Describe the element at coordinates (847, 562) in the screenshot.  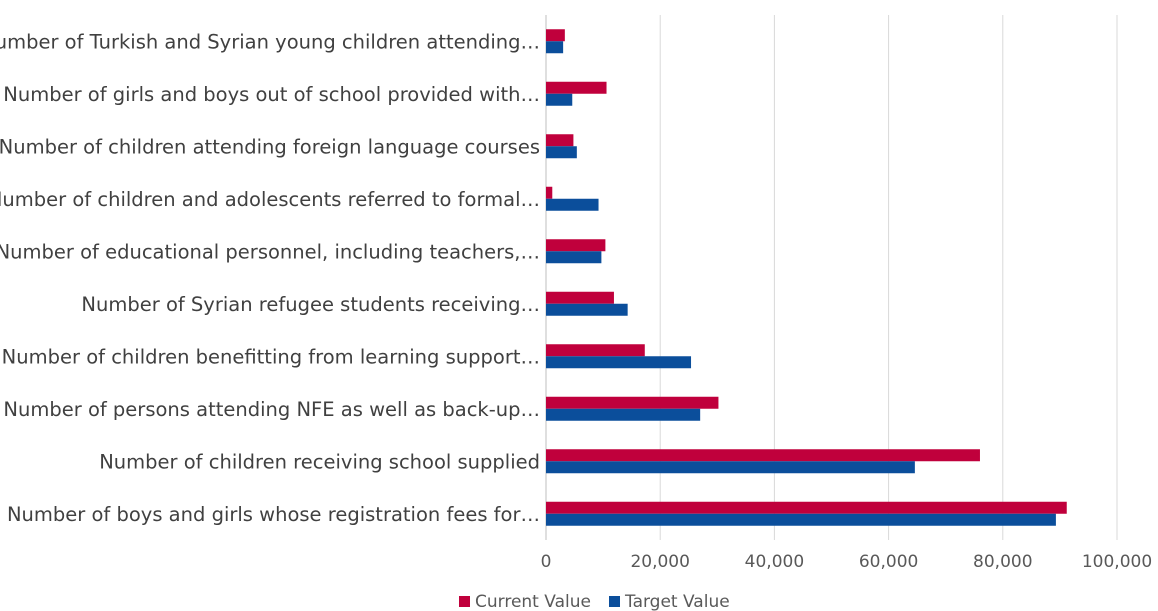
I see `x-tick-labels: 0 20,000 40,000 60,000 80,000 100,000` at that location.